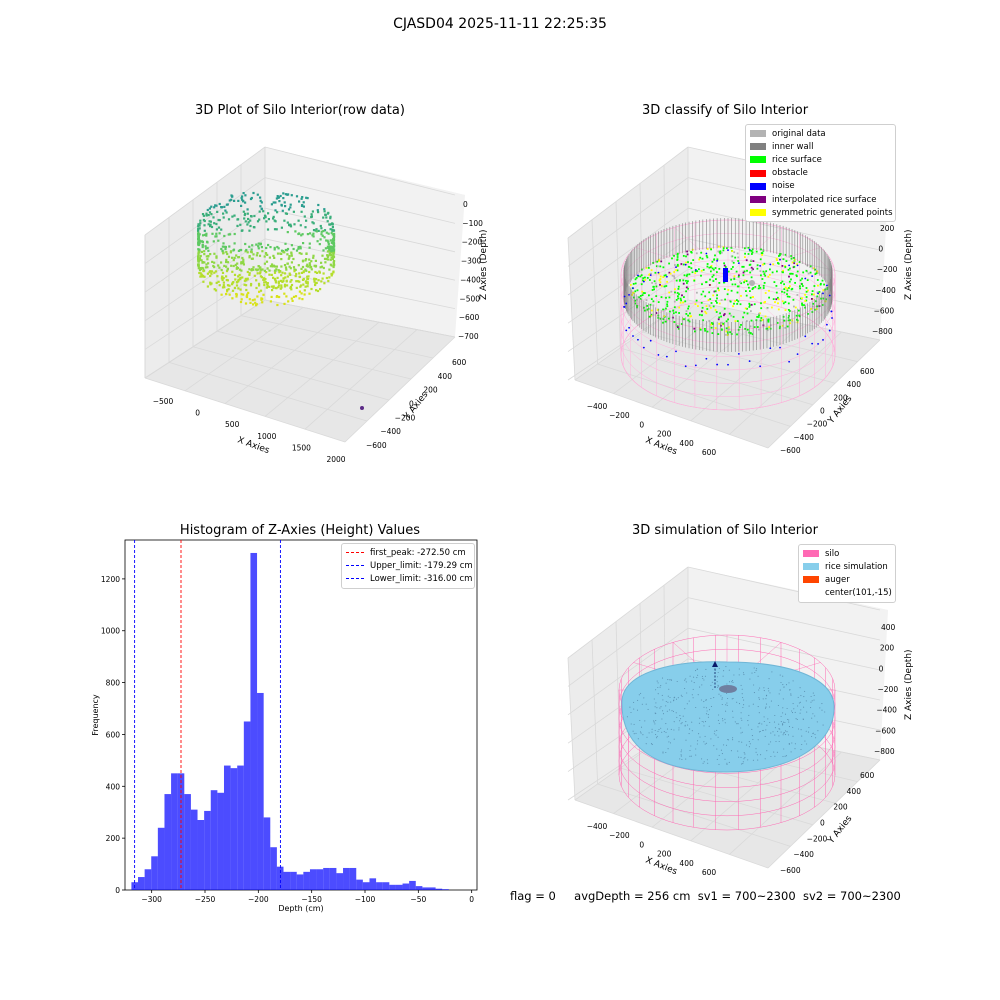 Image resolution: width=1000 pixels, height=1000 pixels. I want to click on sv2-text: sv2 = 700~2300, so click(851, 896).